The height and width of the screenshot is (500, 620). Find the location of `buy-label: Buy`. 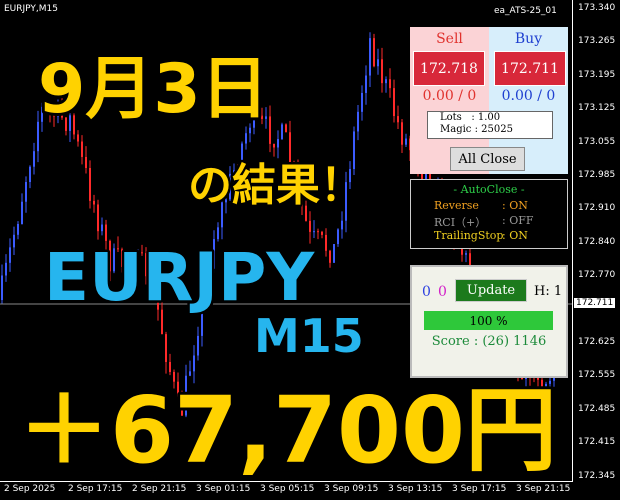

buy-label: Buy is located at coordinates (528, 39).